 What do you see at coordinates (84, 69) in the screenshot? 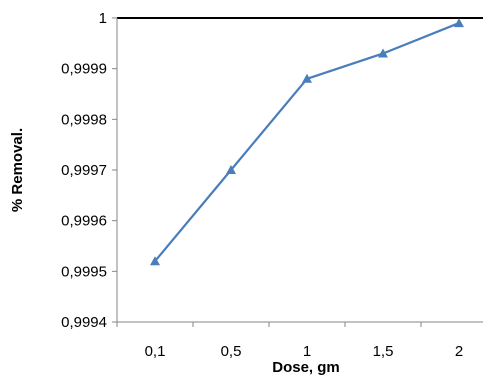
I see `y-tick-label: 0,9999` at bounding box center [84, 69].